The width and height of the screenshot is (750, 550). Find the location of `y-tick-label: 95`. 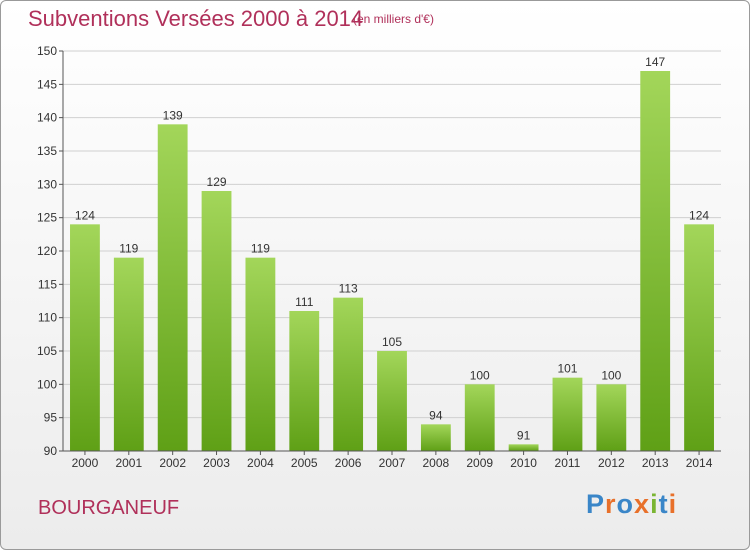

y-tick-label: 95 is located at coordinates (51, 418).